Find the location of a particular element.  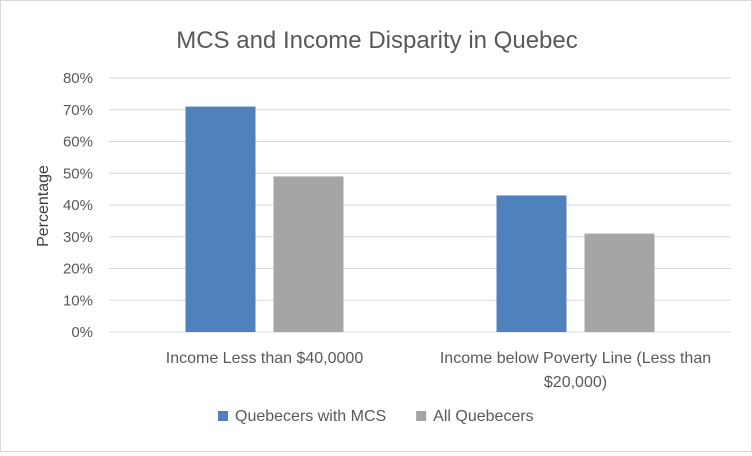

chart-title: MCS and Income Disparity in Quebec is located at coordinates (377, 40).